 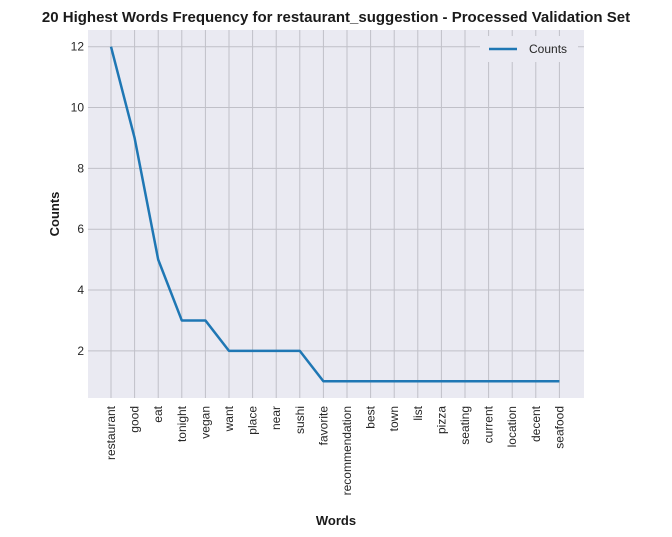 What do you see at coordinates (512, 426) in the screenshot?
I see `x-tick-label: location` at bounding box center [512, 426].